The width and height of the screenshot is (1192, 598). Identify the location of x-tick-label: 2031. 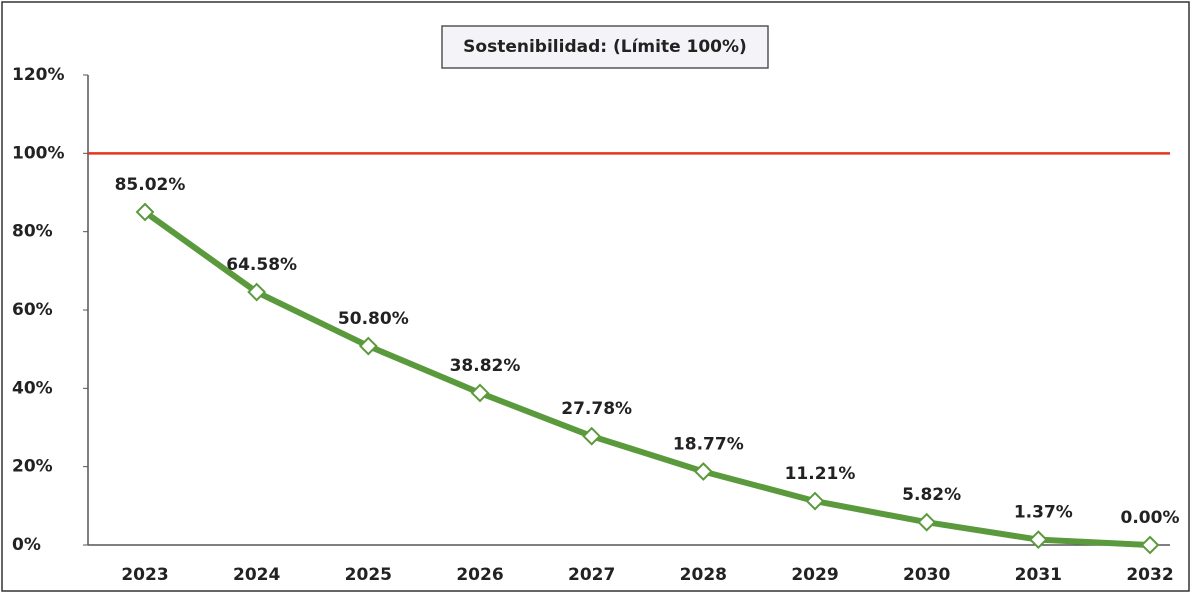
(1038, 575).